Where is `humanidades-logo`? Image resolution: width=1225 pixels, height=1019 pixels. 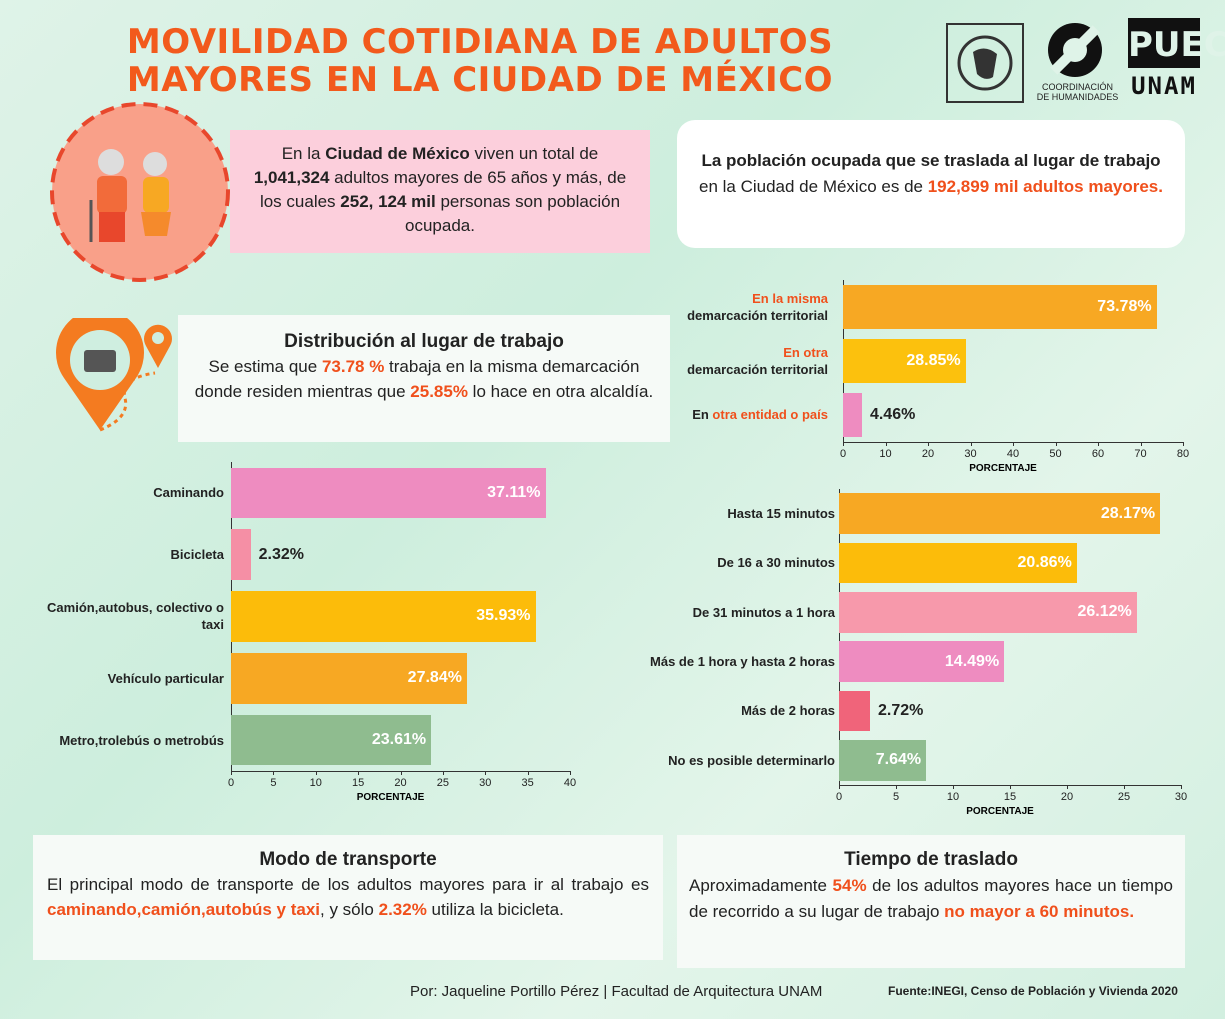 humanidades-logo is located at coordinates (1075, 50).